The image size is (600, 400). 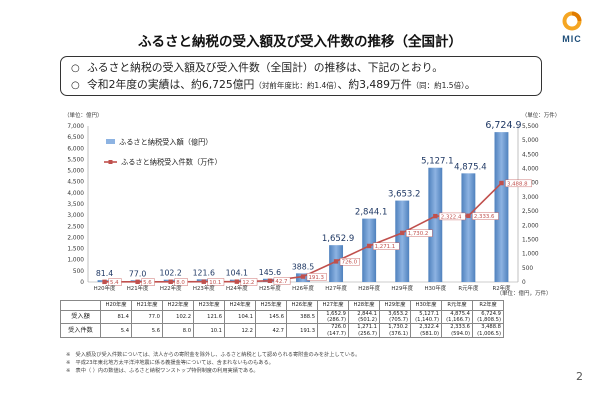 What do you see at coordinates (302, 330) in the screenshot?
I see `table-cell: 191.3` at bounding box center [302, 330].